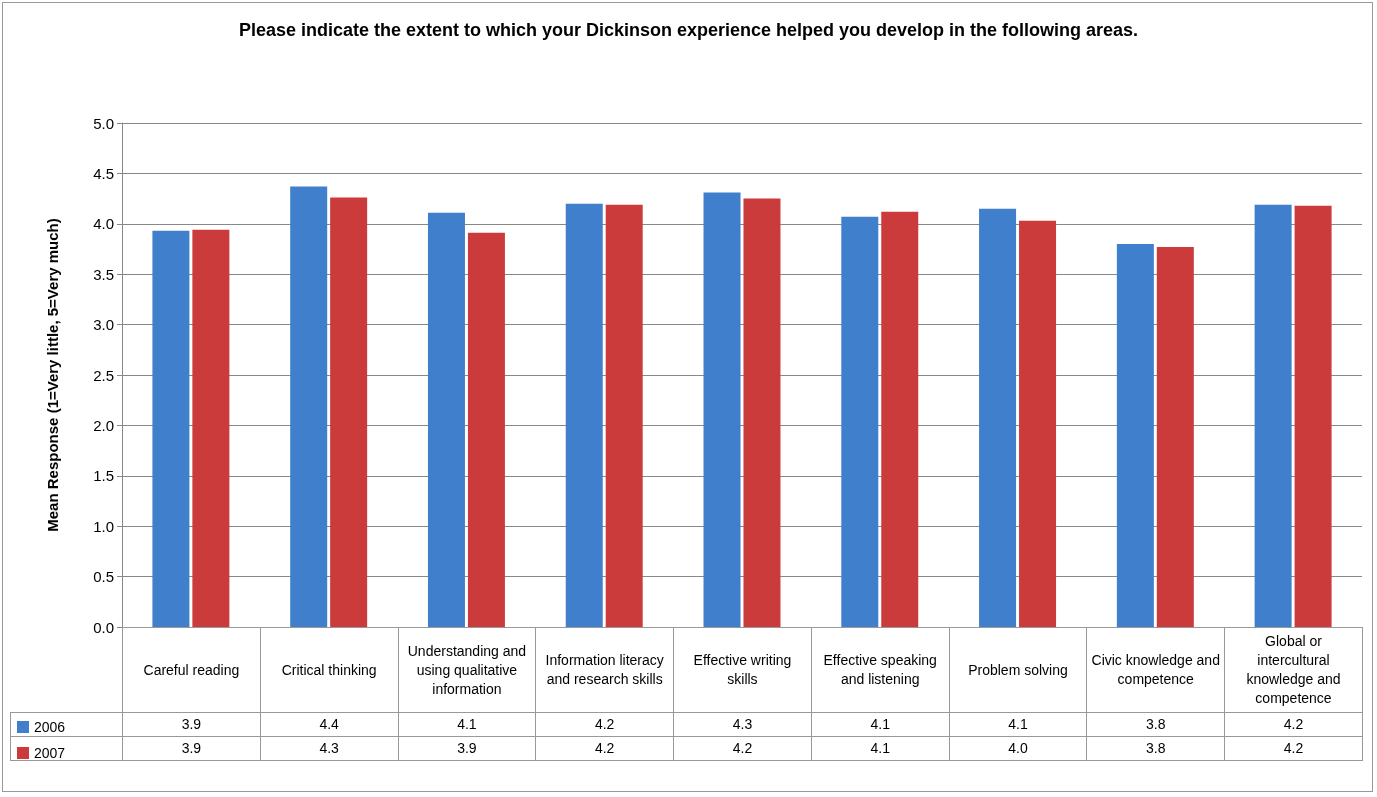 The image size is (1377, 797). I want to click on y-tick-label: 2.0, so click(103, 425).